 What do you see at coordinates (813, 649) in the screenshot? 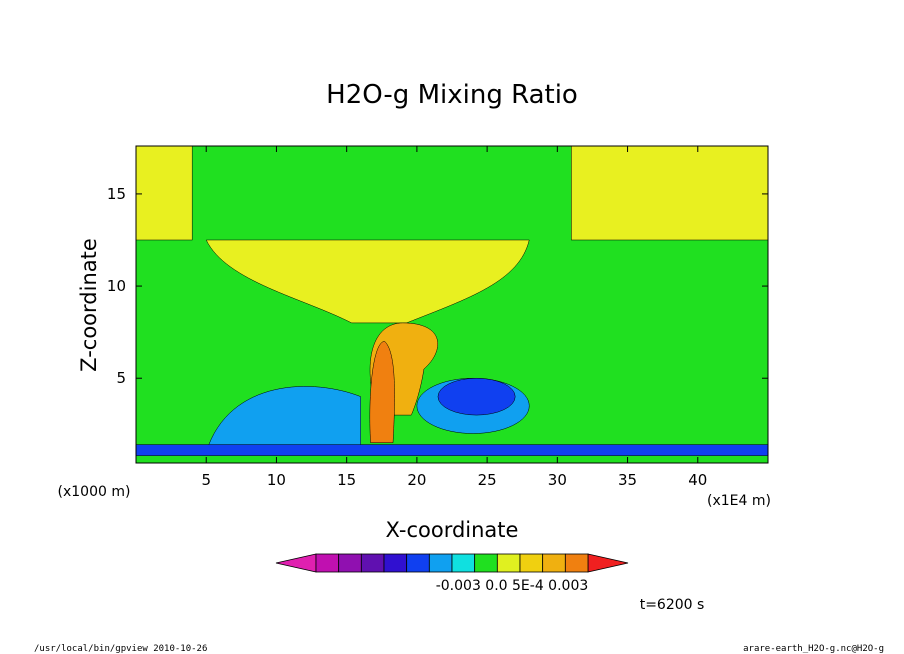
I see `footer-right: arare-earth_H2O-g.nc@H2O-g` at bounding box center [813, 649].